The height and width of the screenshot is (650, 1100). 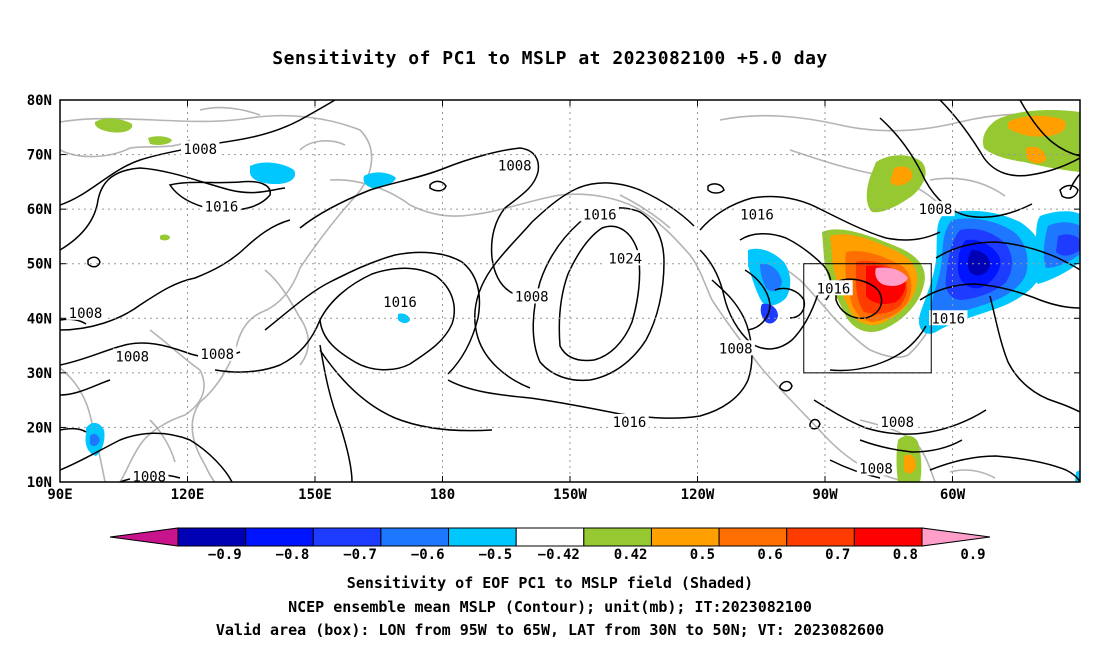 I want to click on colorbar-tick-label: 0.5, so click(x=702, y=555).